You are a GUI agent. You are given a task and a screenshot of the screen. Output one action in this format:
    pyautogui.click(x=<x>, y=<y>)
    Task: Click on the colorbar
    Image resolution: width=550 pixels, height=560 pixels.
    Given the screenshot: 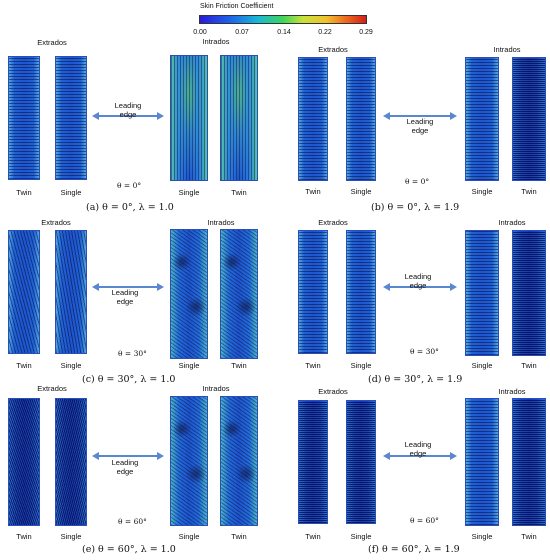 What is the action you would take?
    pyautogui.click(x=283, y=19)
    